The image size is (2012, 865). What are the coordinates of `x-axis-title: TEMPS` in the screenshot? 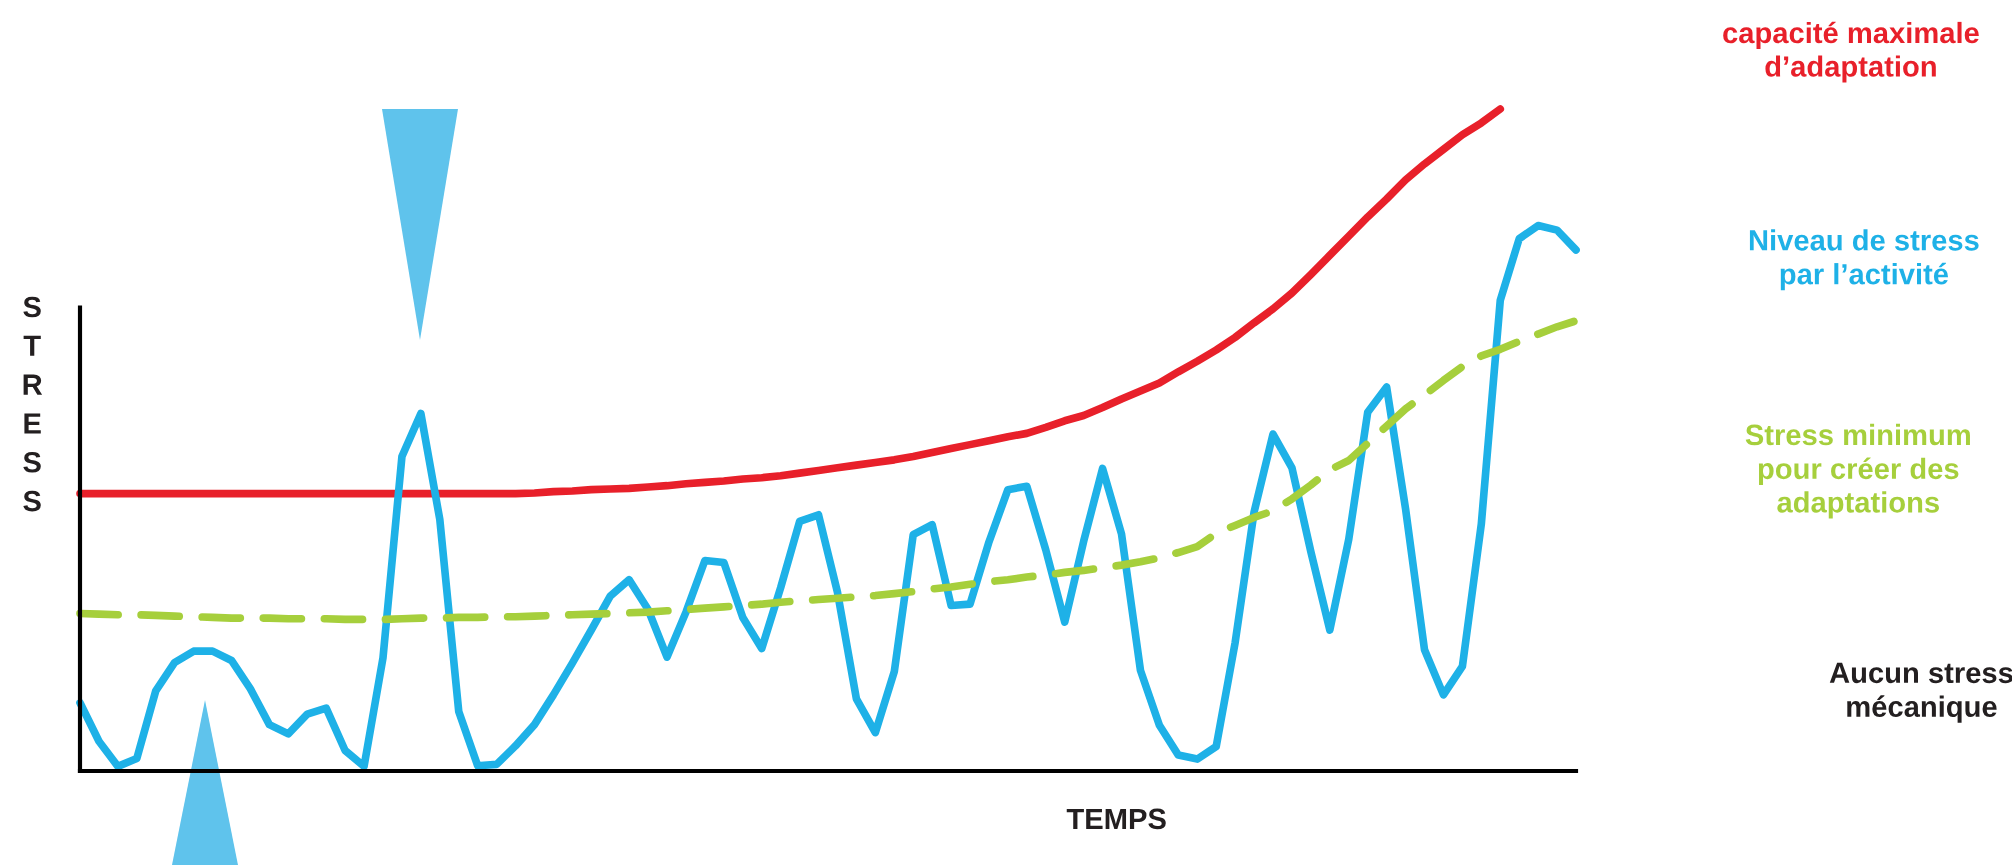 It's located at (1116, 819).